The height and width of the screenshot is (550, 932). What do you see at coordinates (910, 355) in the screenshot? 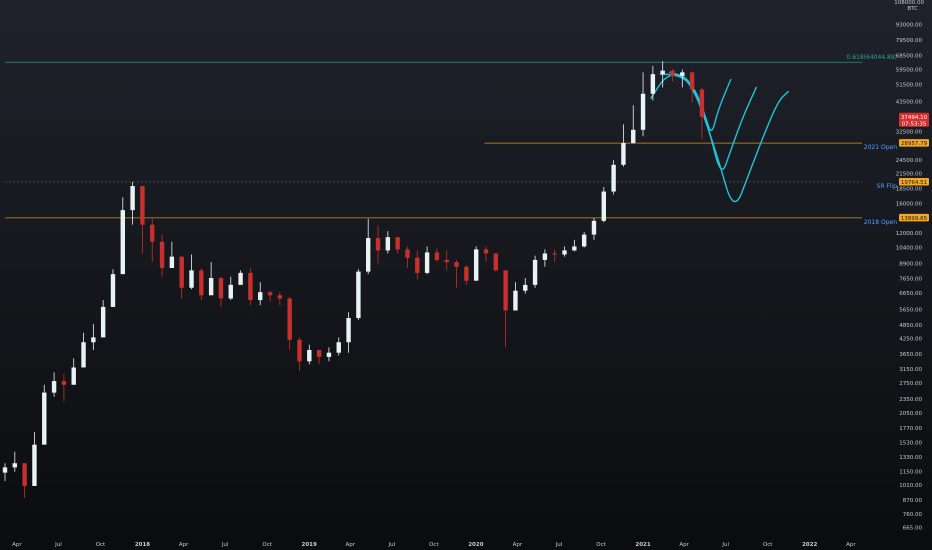
I see `y-tick-label: 3650.00` at bounding box center [910, 355].